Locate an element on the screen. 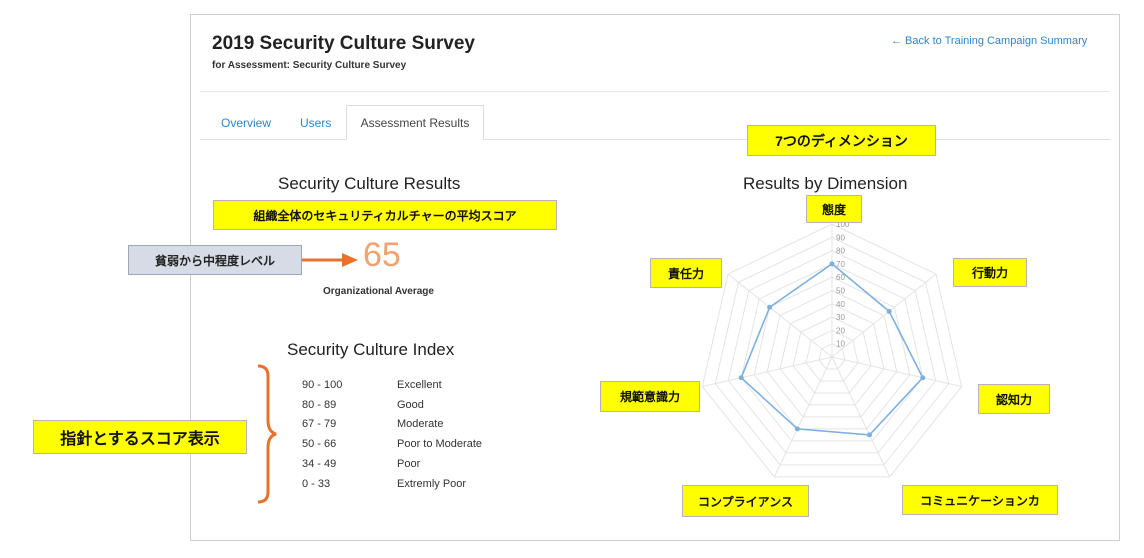  index-label: Moderate is located at coordinates (420, 424).